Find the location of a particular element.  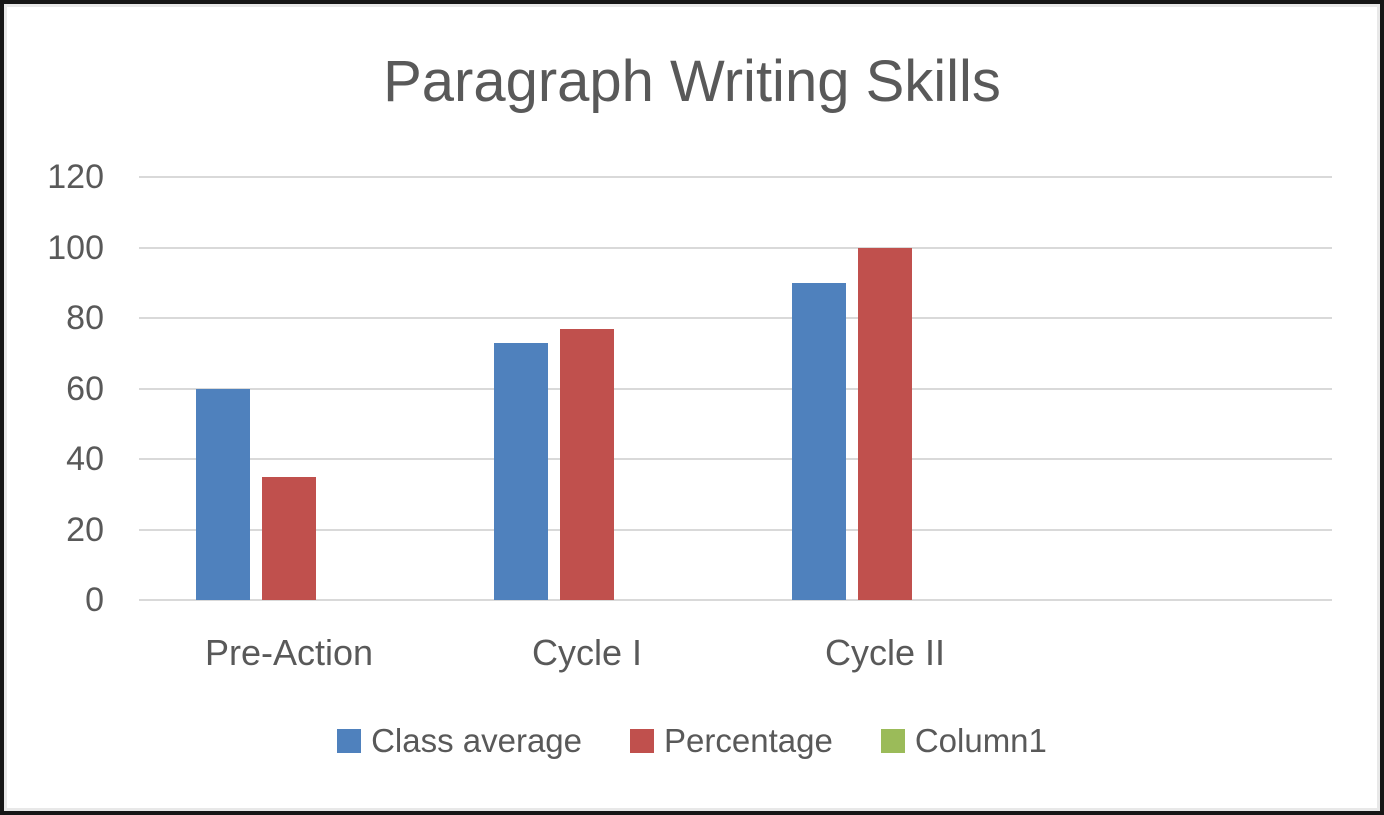

legend-swatch-percentage is located at coordinates (642, 741).